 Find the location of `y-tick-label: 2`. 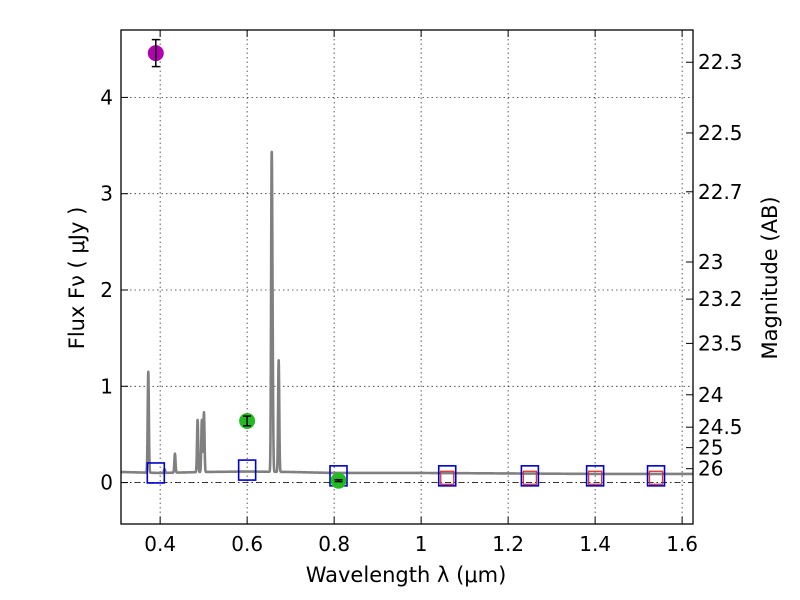

y-tick-label: 2 is located at coordinates (106, 290).